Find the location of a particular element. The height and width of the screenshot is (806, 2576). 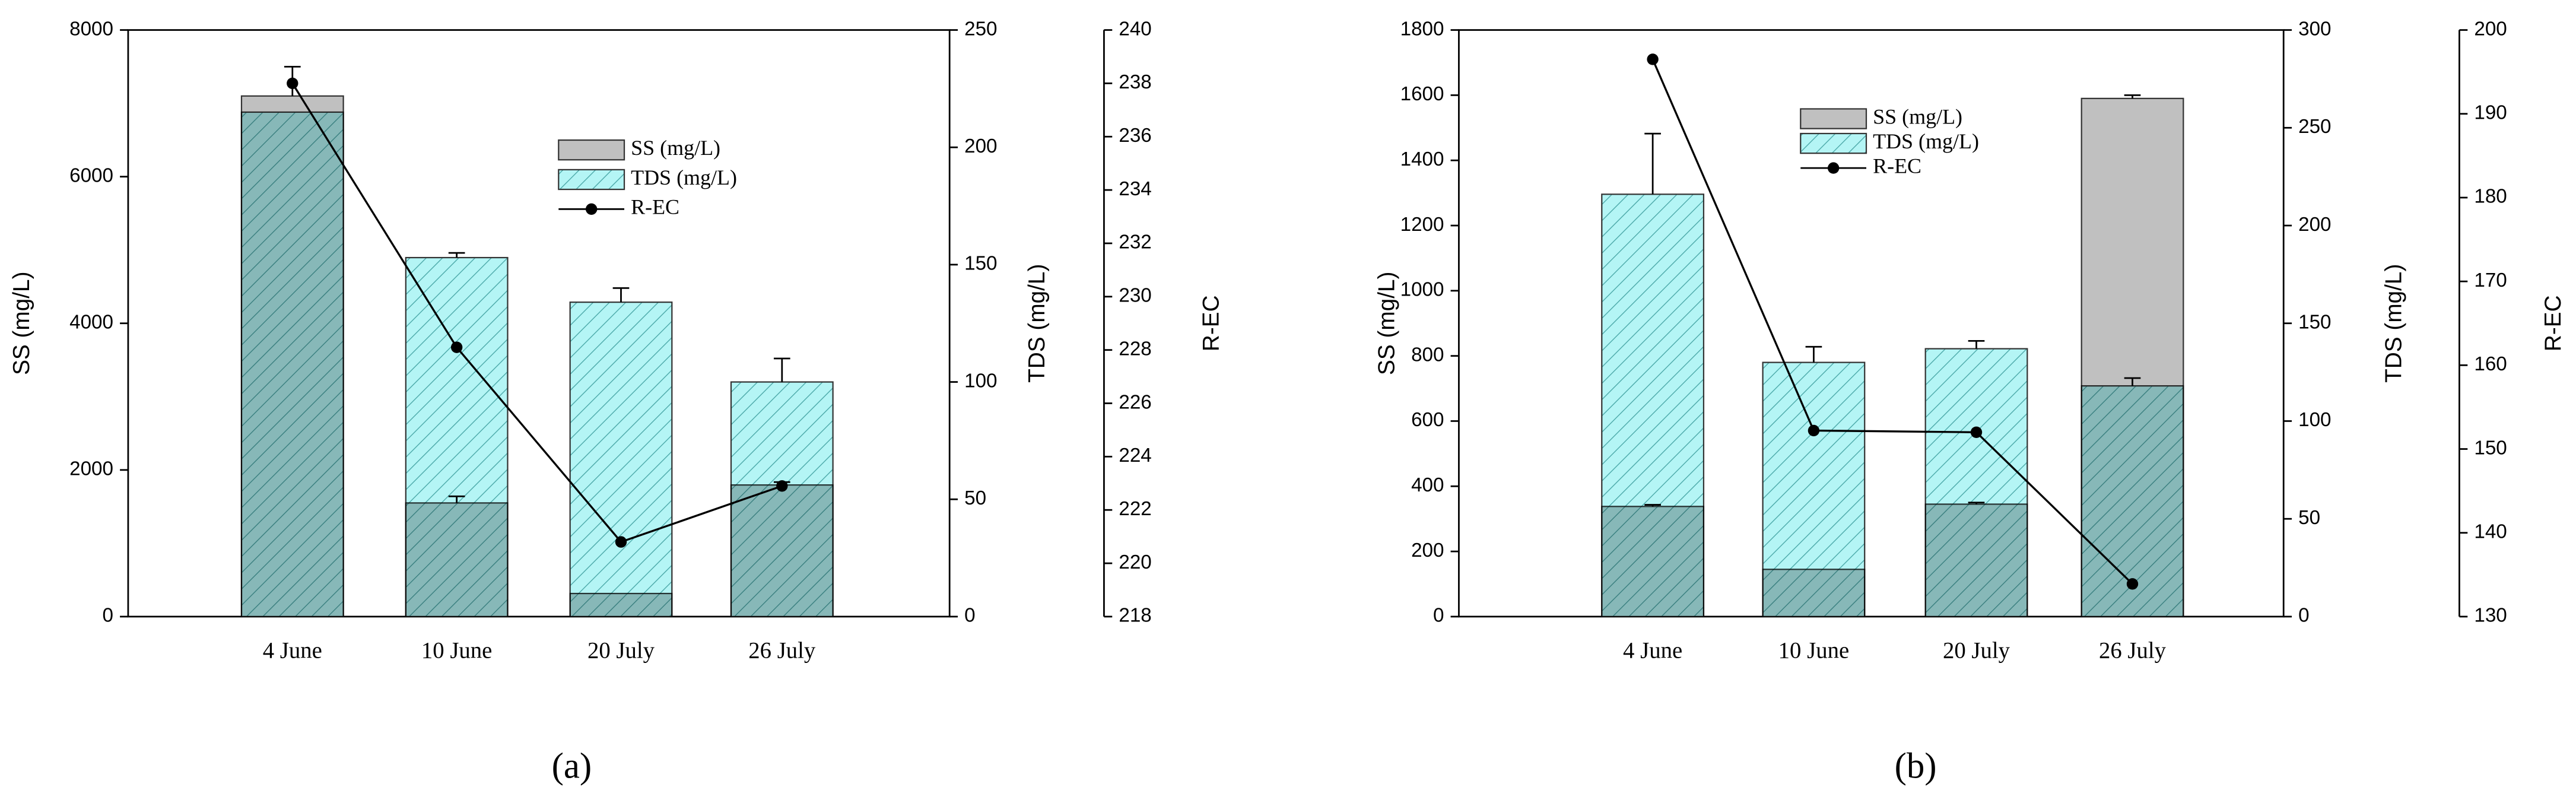

tick-label: 140 is located at coordinates (2491, 531).